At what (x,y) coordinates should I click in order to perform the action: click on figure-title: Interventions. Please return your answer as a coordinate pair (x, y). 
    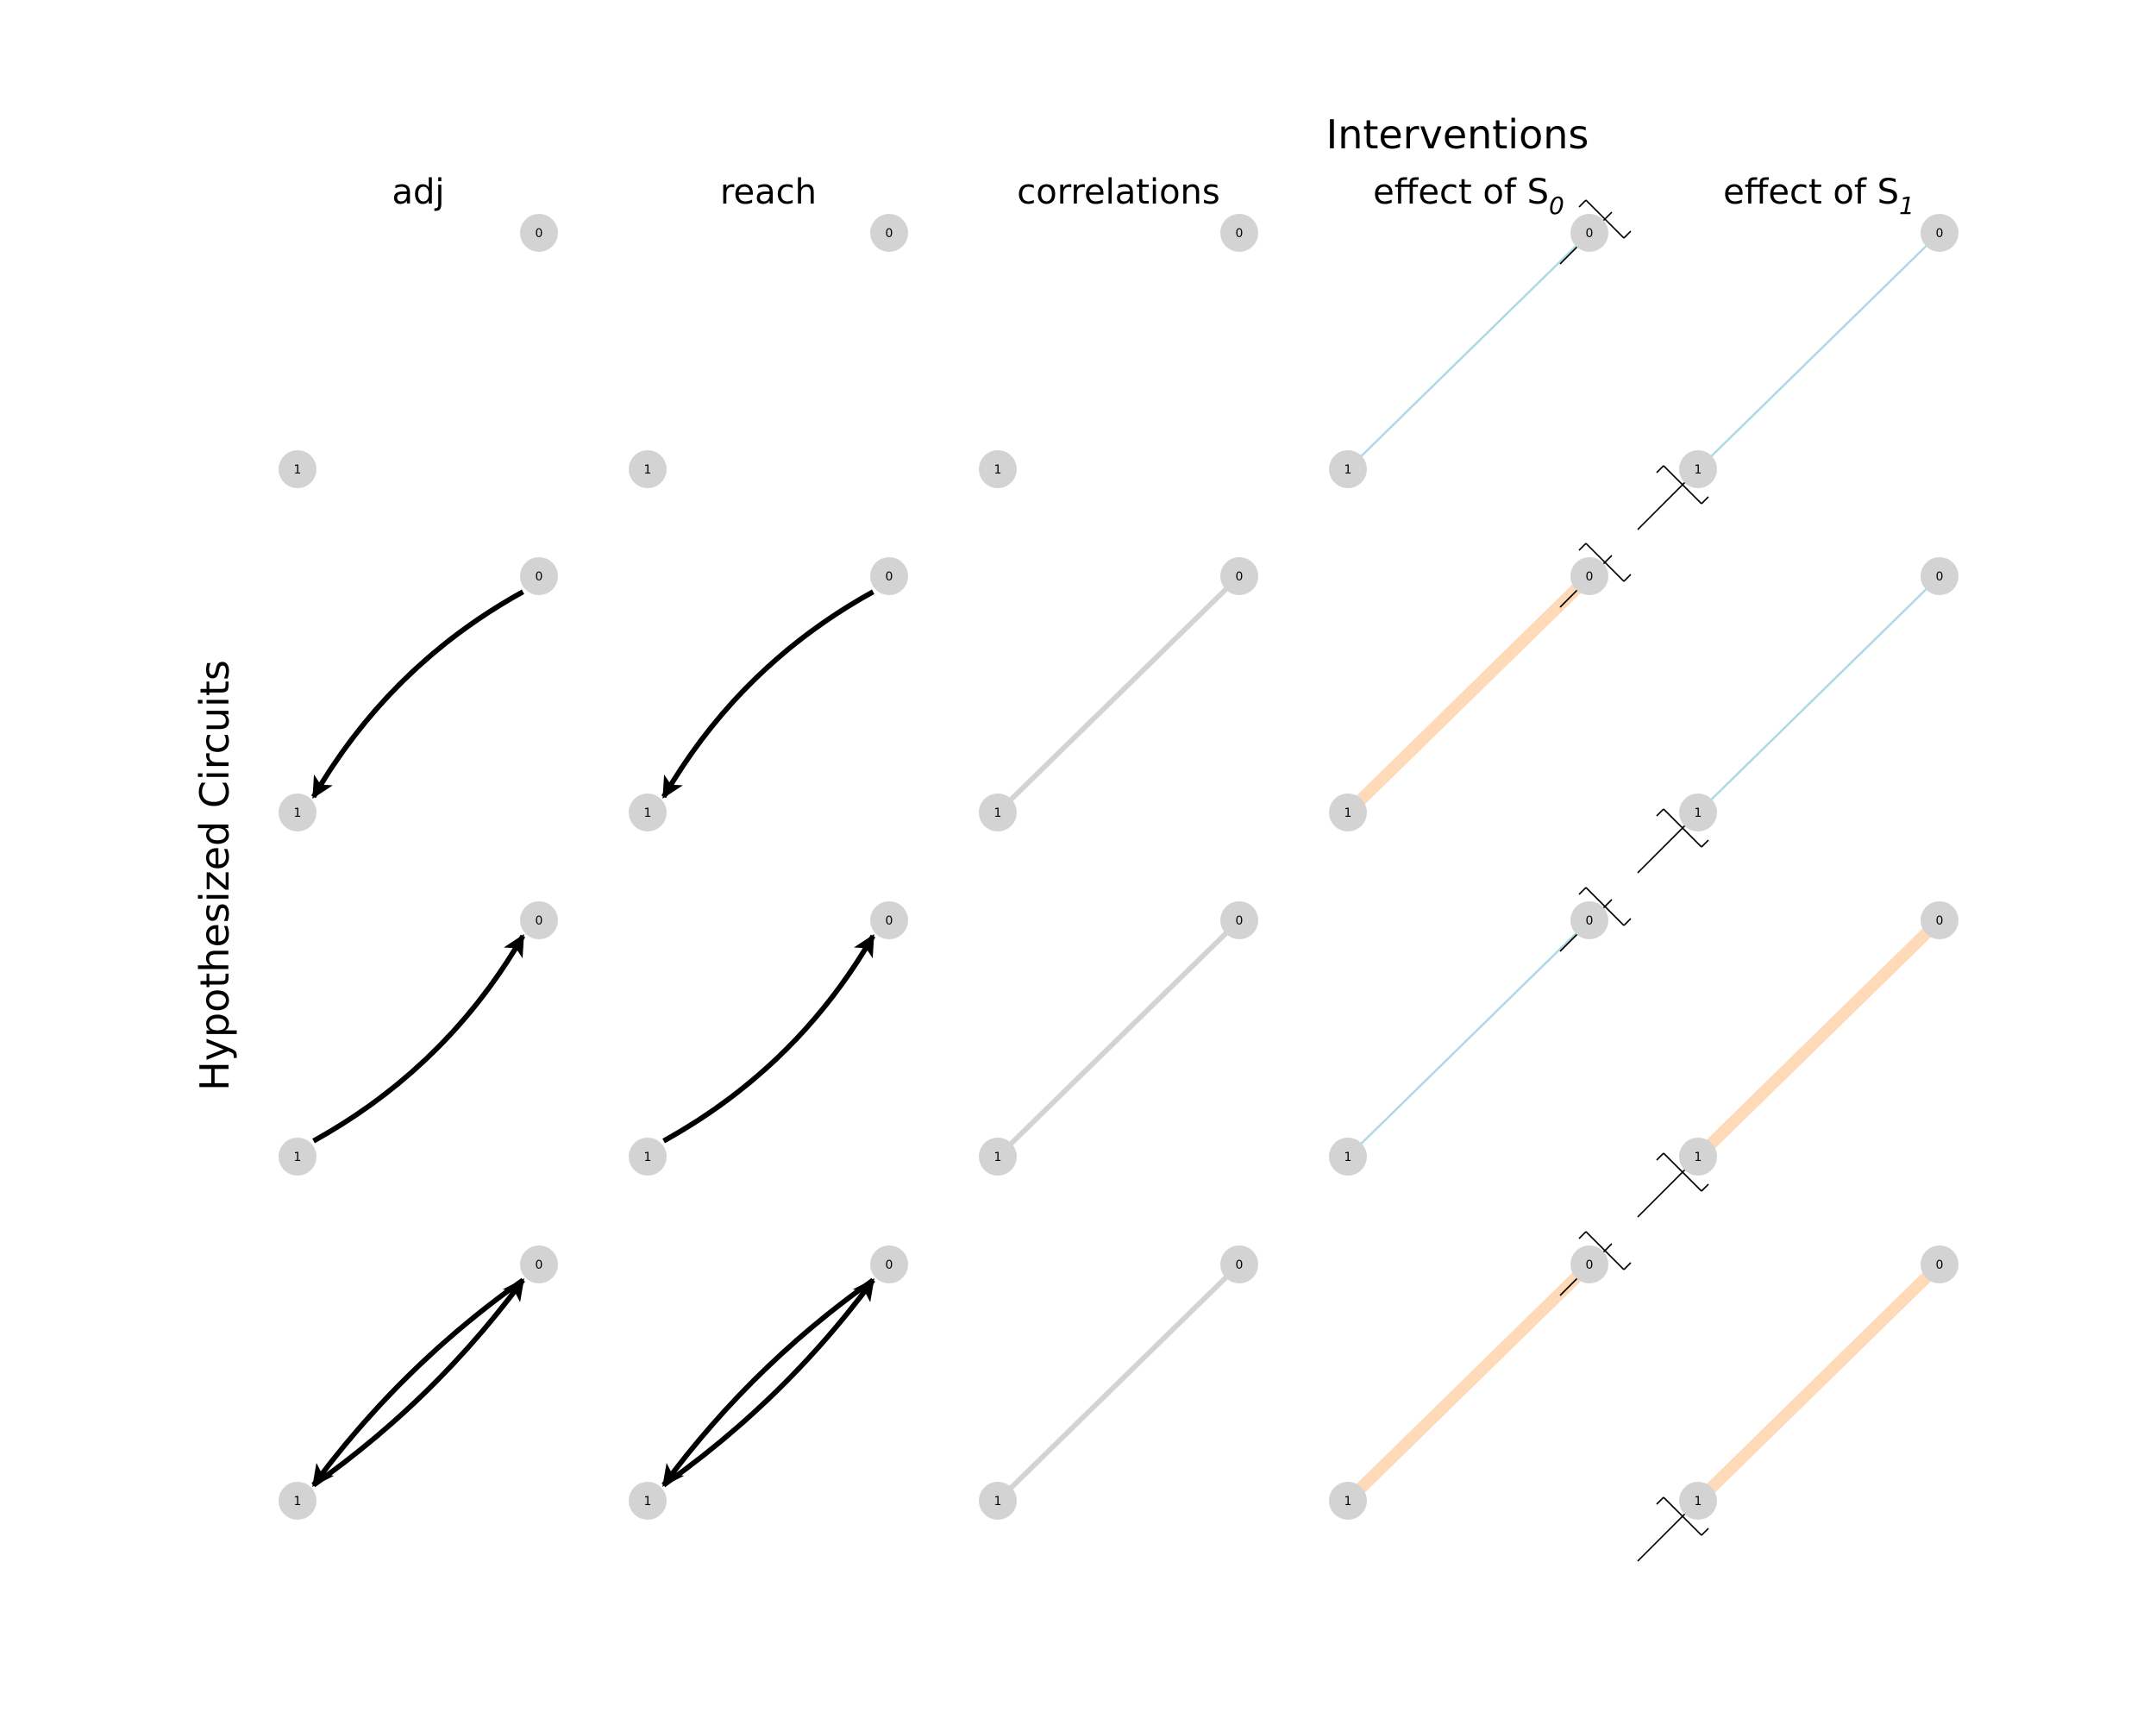
    Looking at the image, I should click on (1457, 134).